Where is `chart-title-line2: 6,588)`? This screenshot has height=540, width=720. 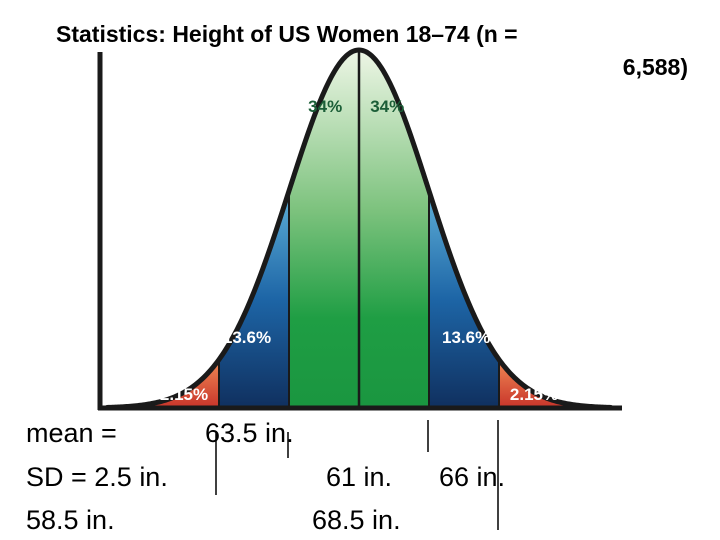 chart-title-line2: 6,588) is located at coordinates (655, 67).